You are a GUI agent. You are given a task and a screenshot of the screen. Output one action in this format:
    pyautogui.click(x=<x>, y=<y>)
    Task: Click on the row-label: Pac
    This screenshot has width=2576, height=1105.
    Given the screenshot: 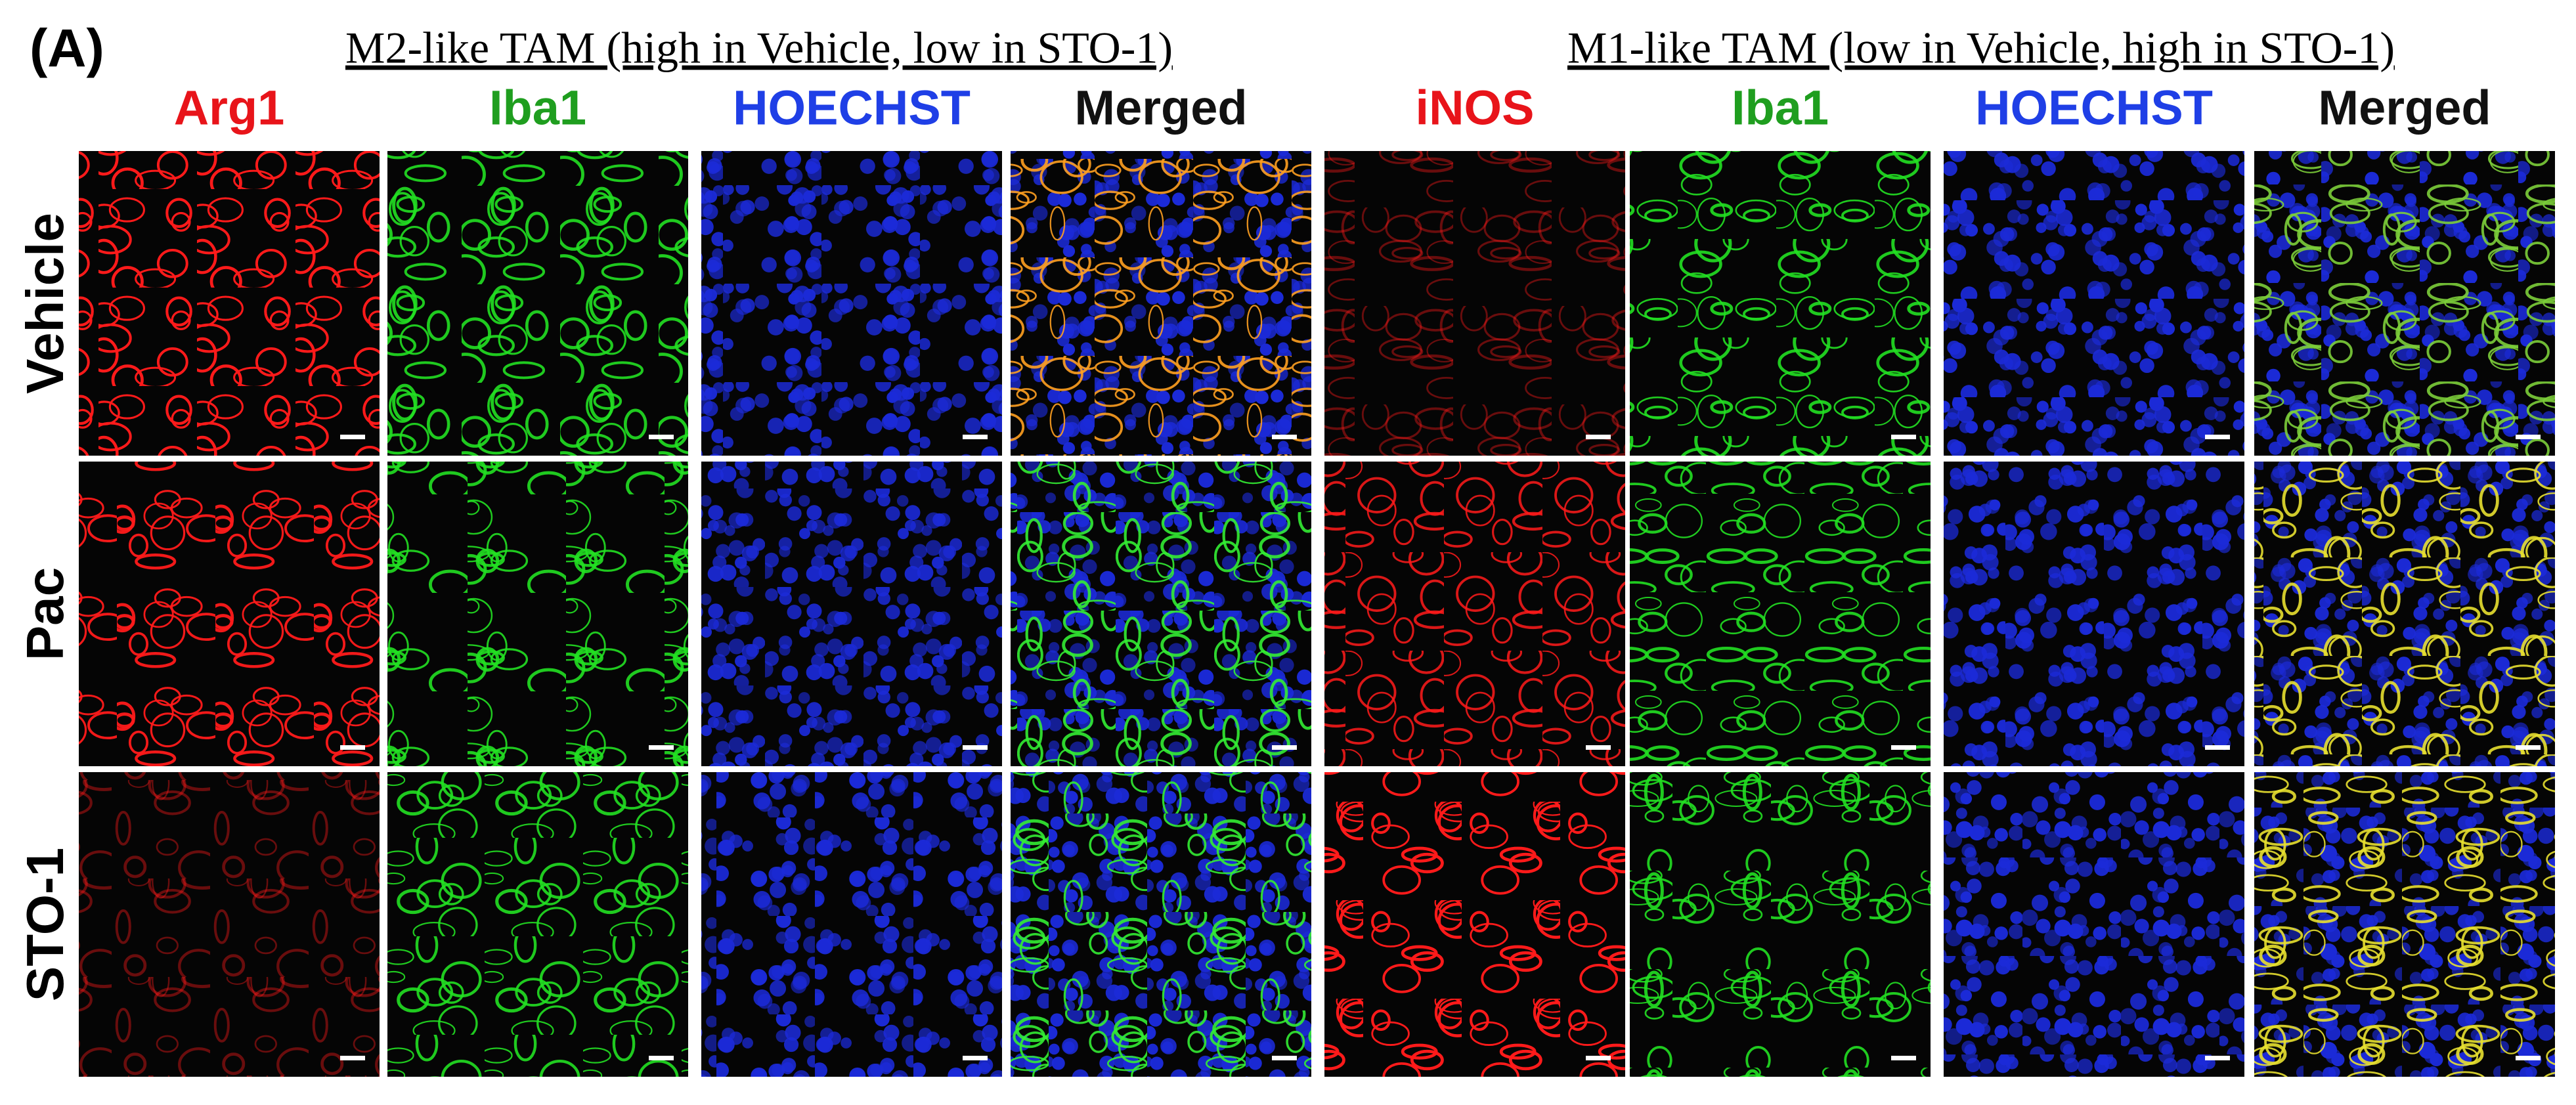 What is the action you would take?
    pyautogui.click(x=45, y=614)
    